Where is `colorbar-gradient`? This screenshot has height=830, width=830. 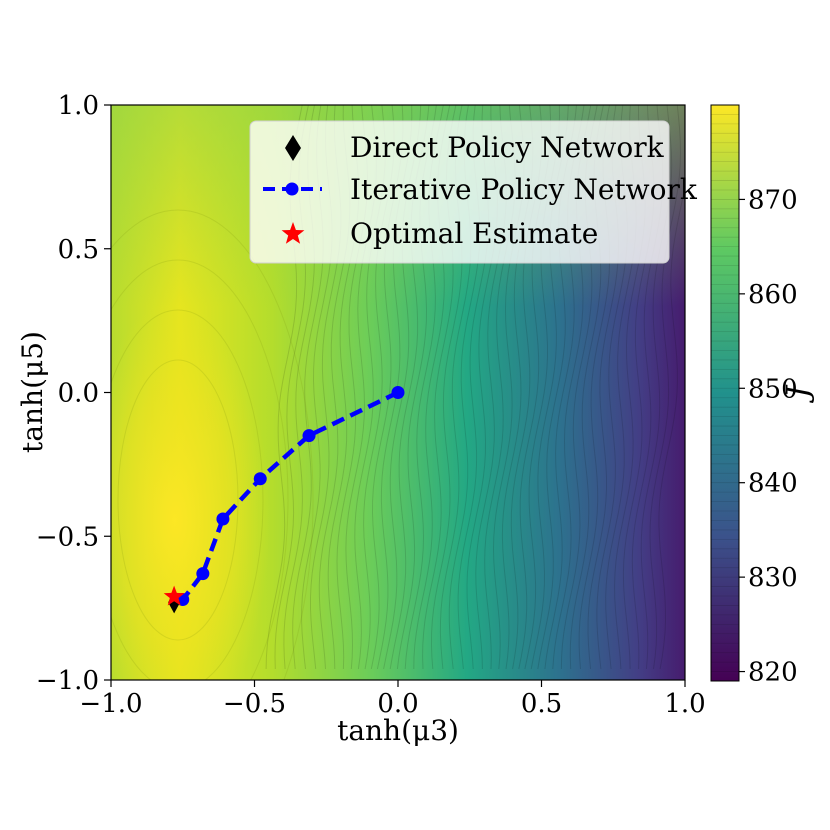 colorbar-gradient is located at coordinates (725, 393).